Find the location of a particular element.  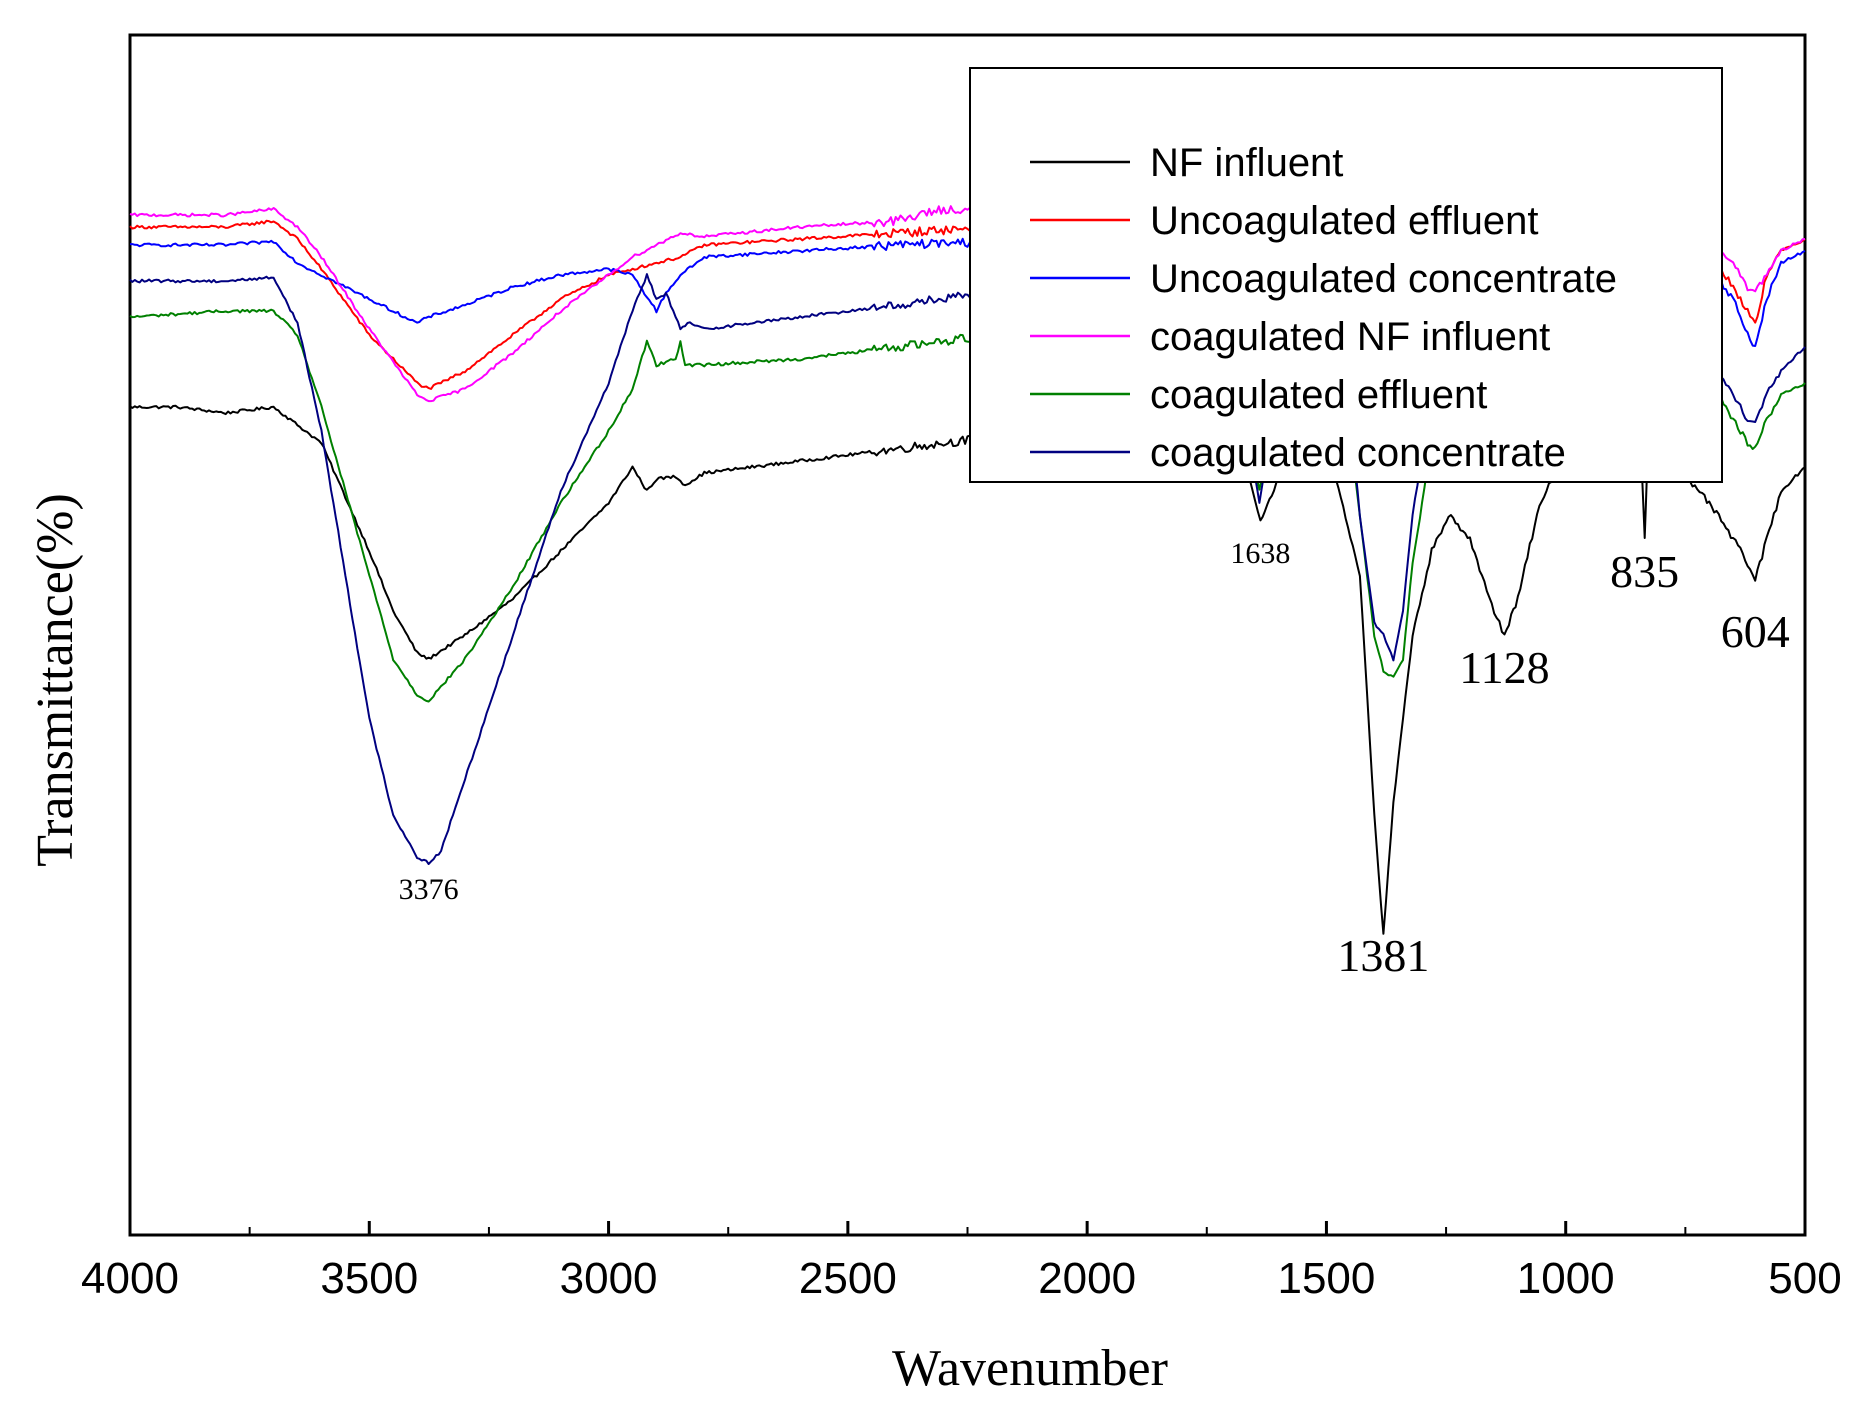

x-tick-label: 3500 is located at coordinates (369, 1278).